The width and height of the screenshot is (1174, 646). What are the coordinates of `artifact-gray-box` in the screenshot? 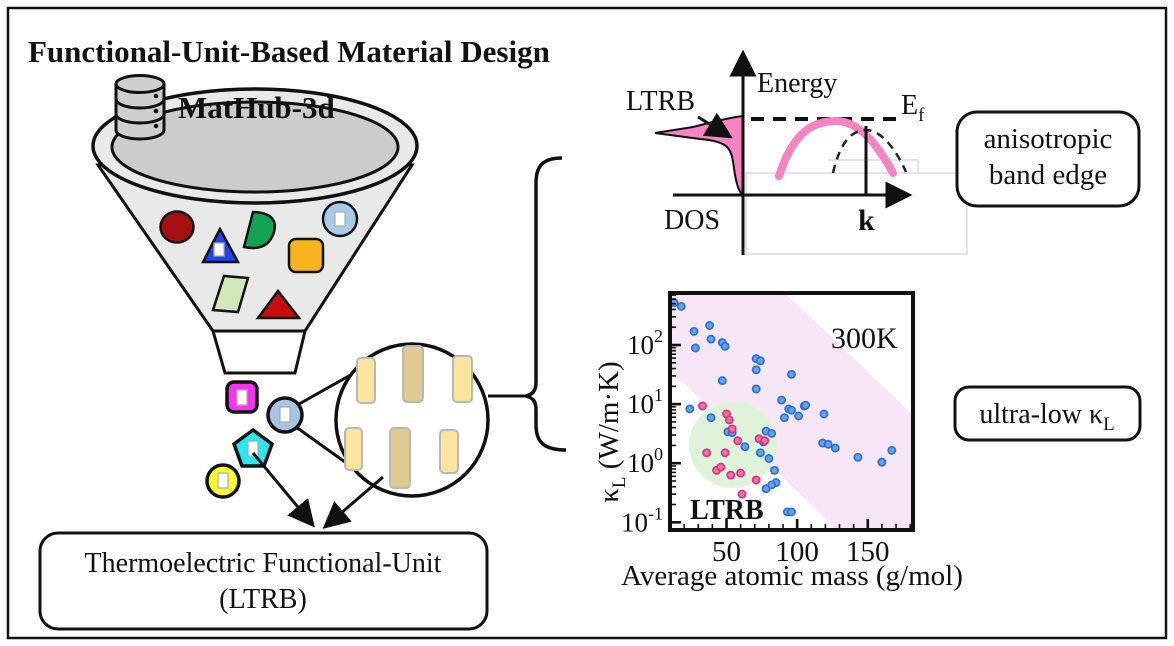 It's located at (856, 213).